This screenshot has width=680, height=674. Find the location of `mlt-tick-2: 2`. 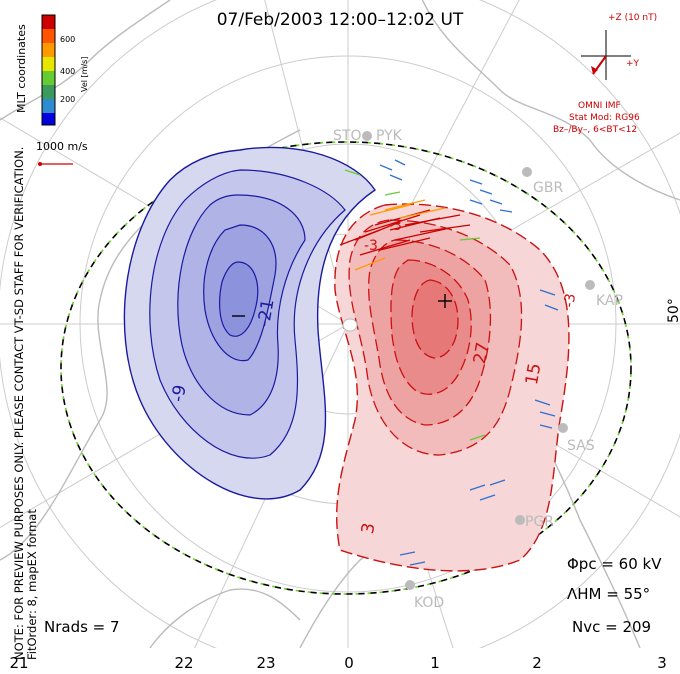

mlt-tick-2: 2 is located at coordinates (537, 663).